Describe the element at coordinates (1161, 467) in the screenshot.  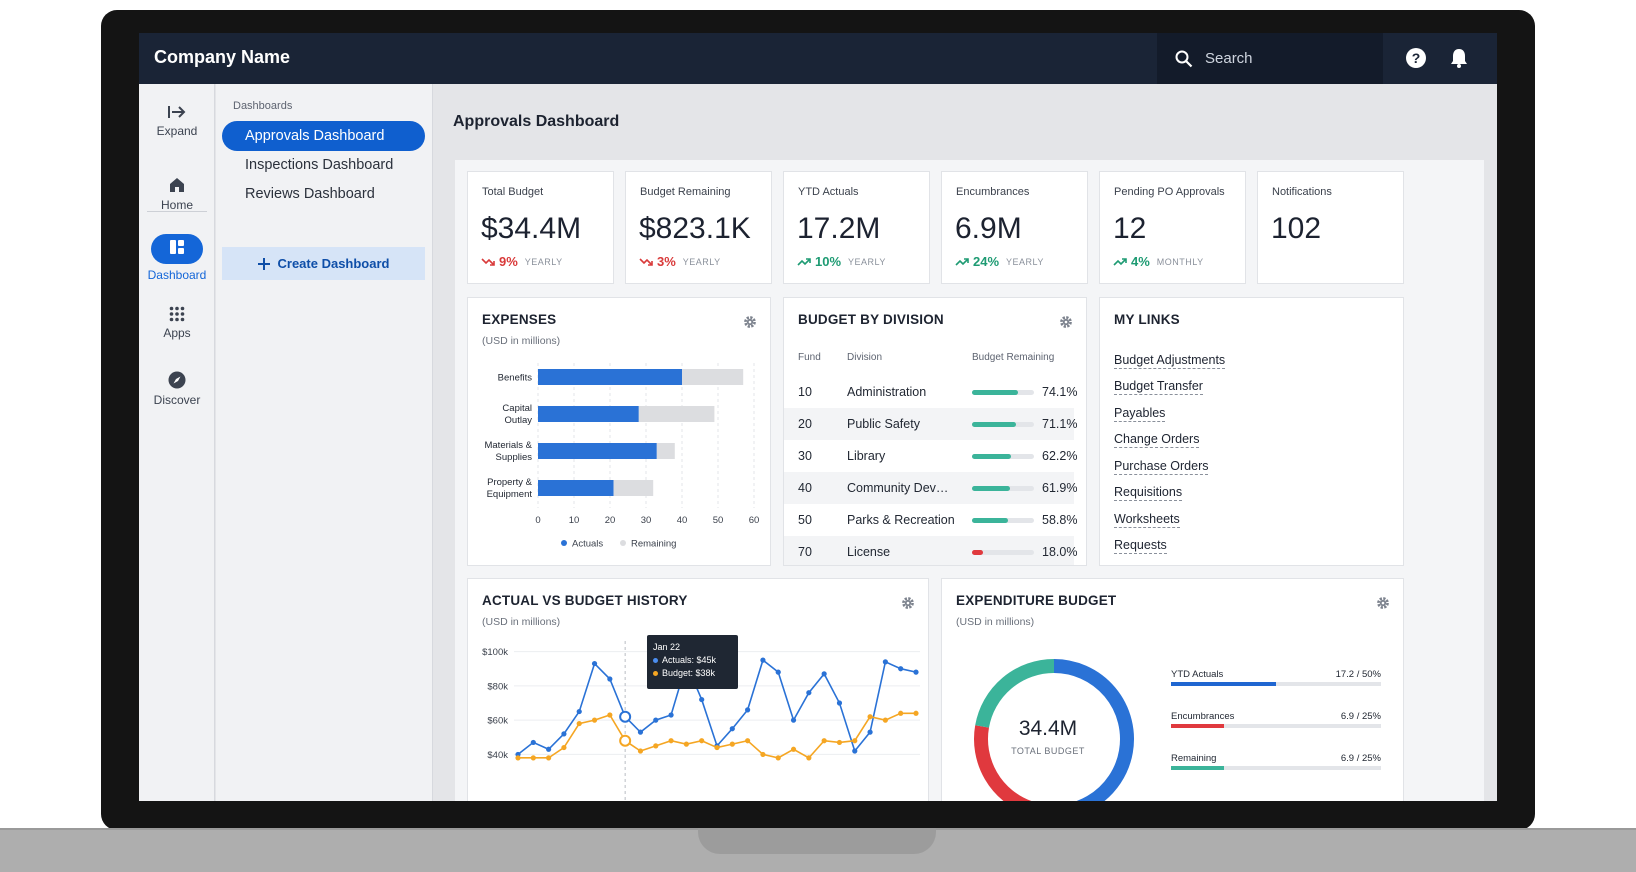
I see `link-purchase-orders: Purchase Orders` at that location.